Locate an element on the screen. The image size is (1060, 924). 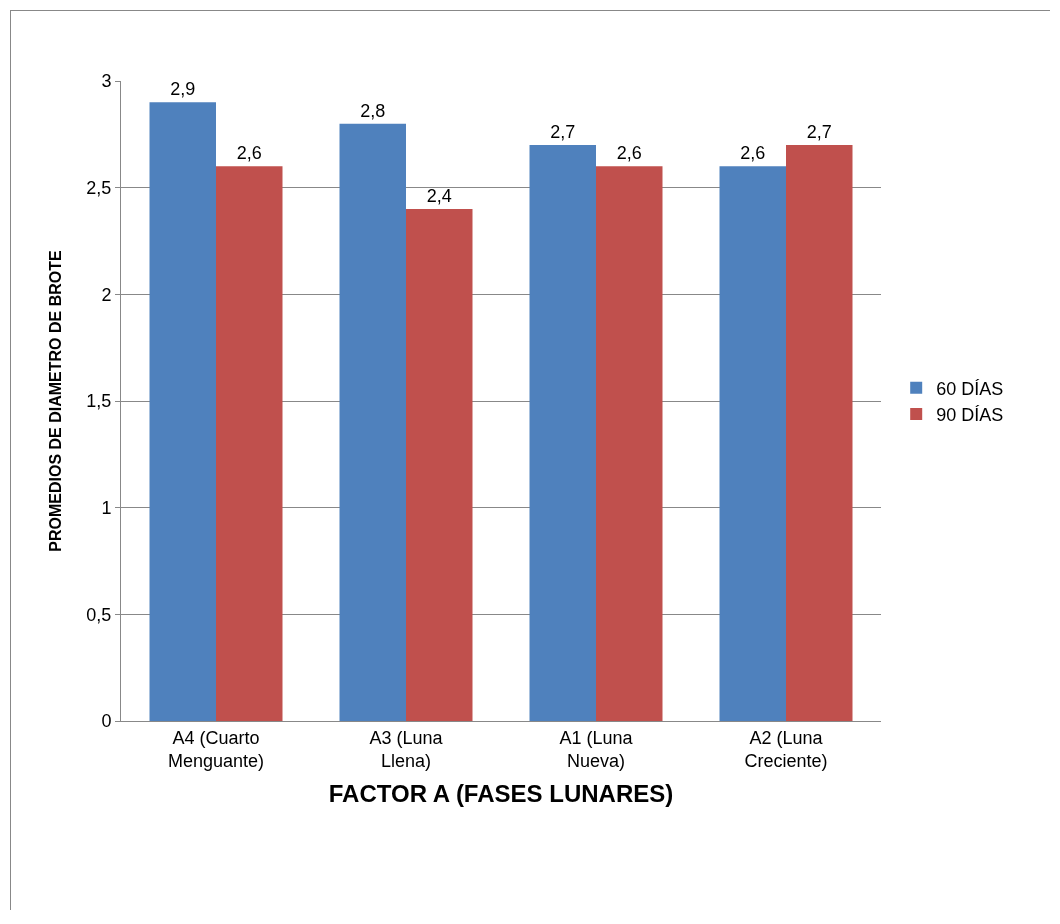
x-tick-label: A1 (Luna Nueva) is located at coordinates (596, 749).